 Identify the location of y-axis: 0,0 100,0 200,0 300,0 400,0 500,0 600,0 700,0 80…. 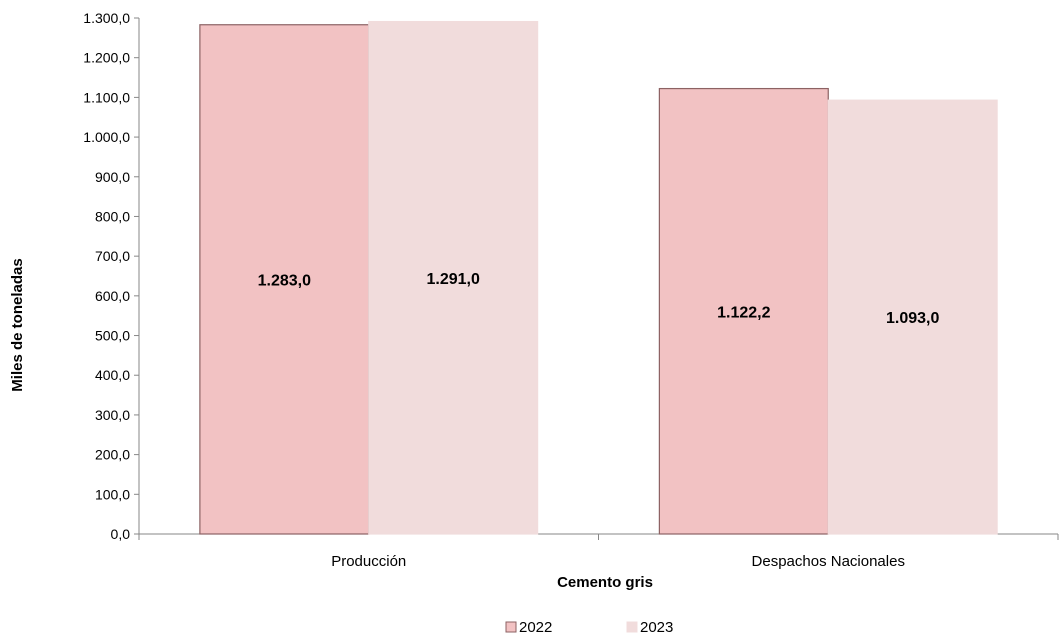
(111, 276).